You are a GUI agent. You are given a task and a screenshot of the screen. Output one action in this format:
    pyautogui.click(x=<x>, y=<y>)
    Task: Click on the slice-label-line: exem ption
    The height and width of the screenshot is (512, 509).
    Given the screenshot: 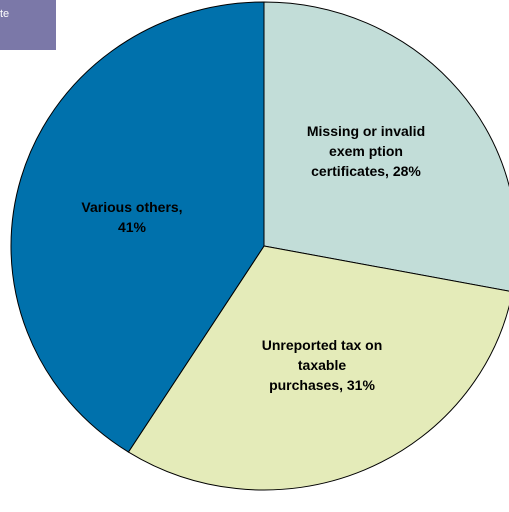 What is the action you would take?
    pyautogui.click(x=366, y=151)
    